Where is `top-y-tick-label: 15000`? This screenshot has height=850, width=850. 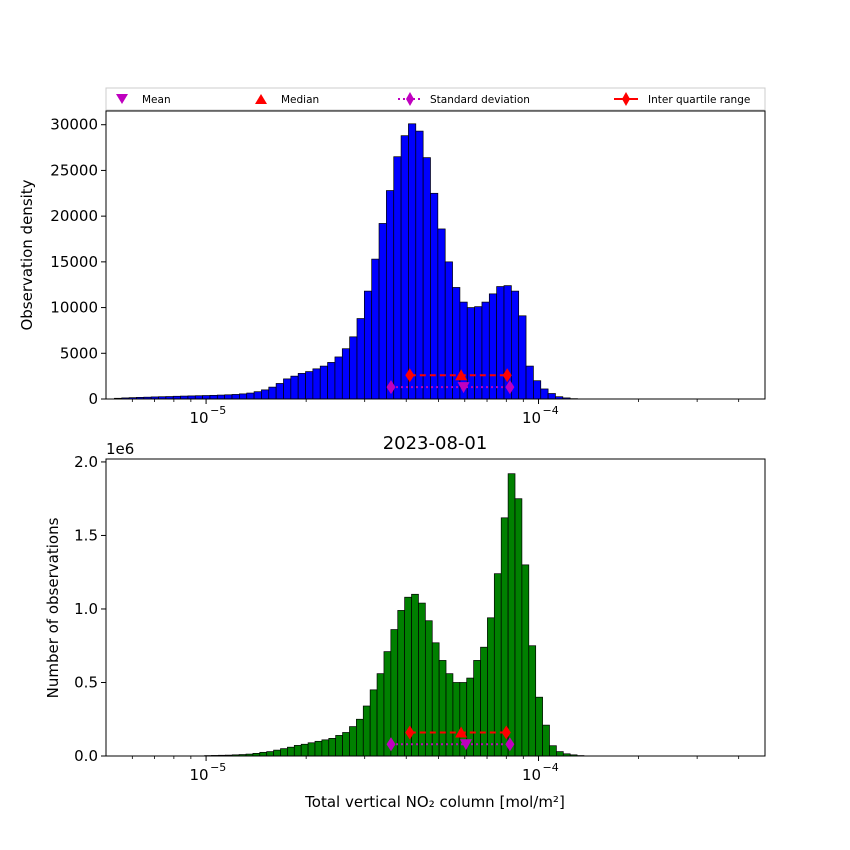
top-y-tick-label: 15000 is located at coordinates (74, 262).